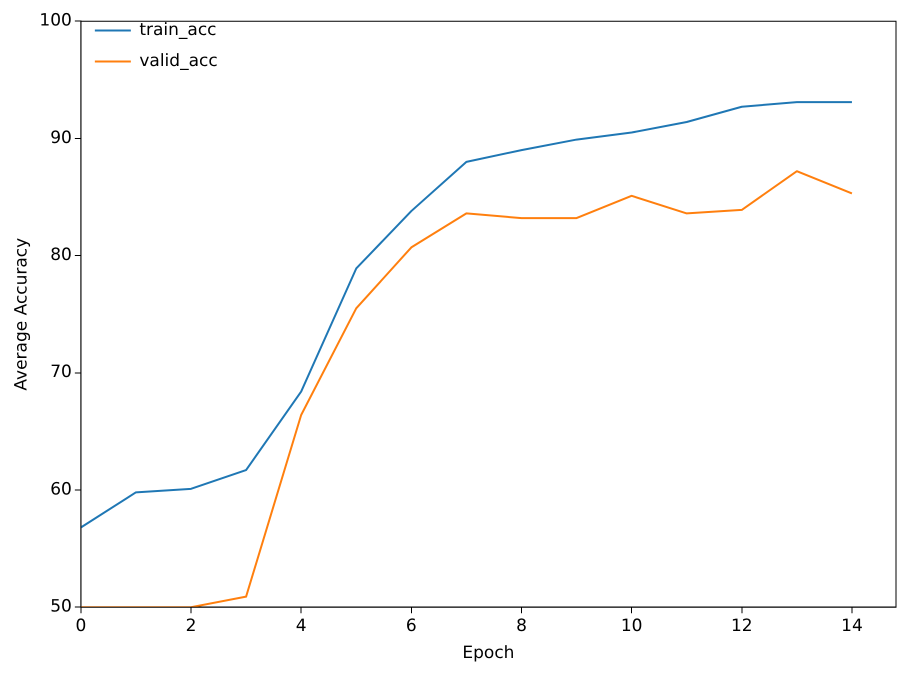  What do you see at coordinates (61, 138) in the screenshot?
I see `y-tick-label: 90` at bounding box center [61, 138].